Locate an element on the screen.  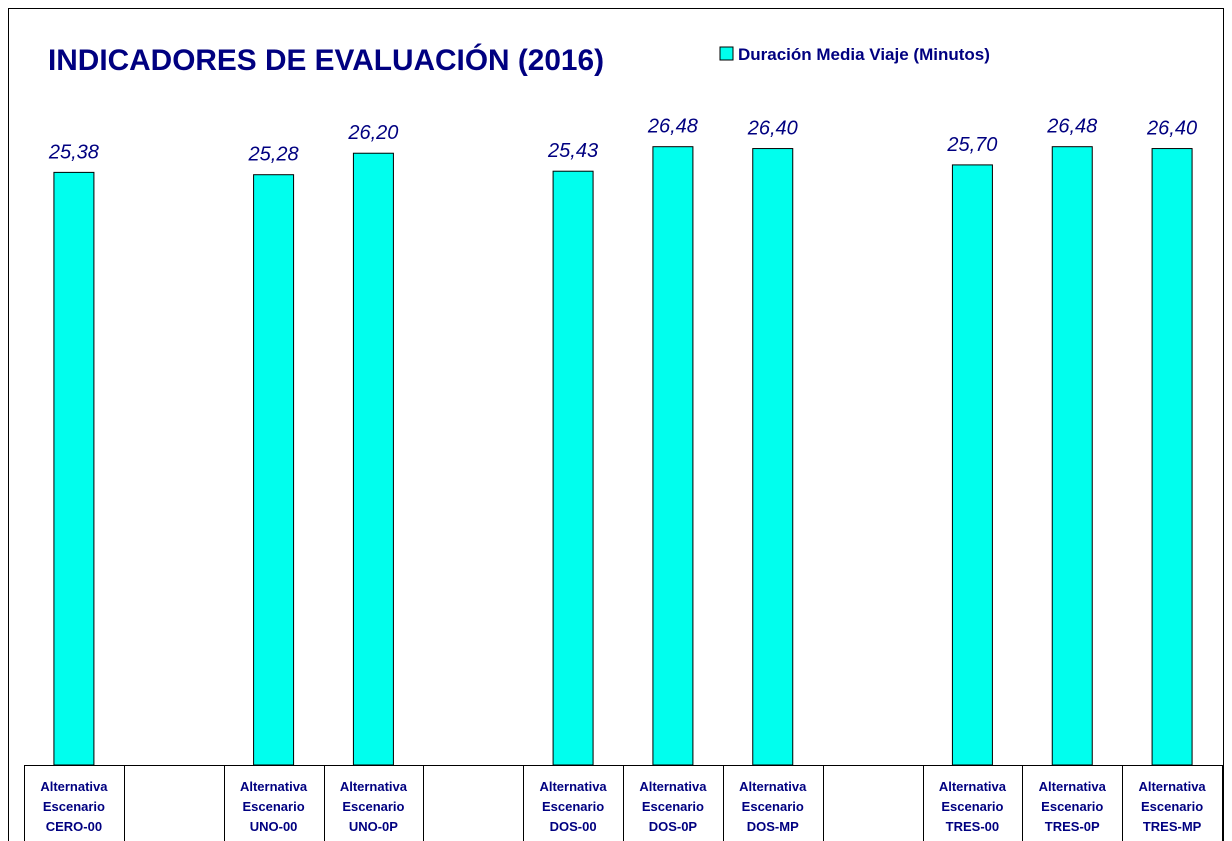
value-label: 25,38 is located at coordinates (73, 152).